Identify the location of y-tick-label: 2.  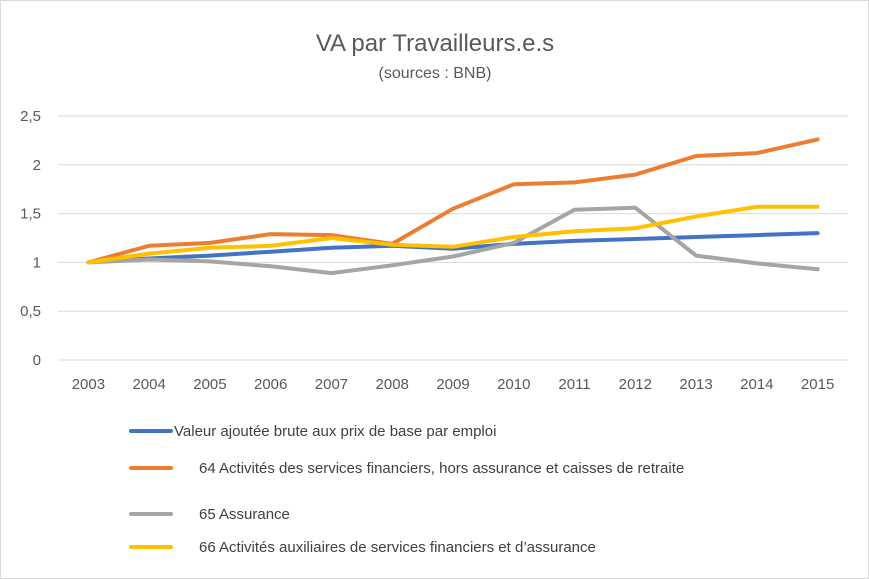
(37, 165).